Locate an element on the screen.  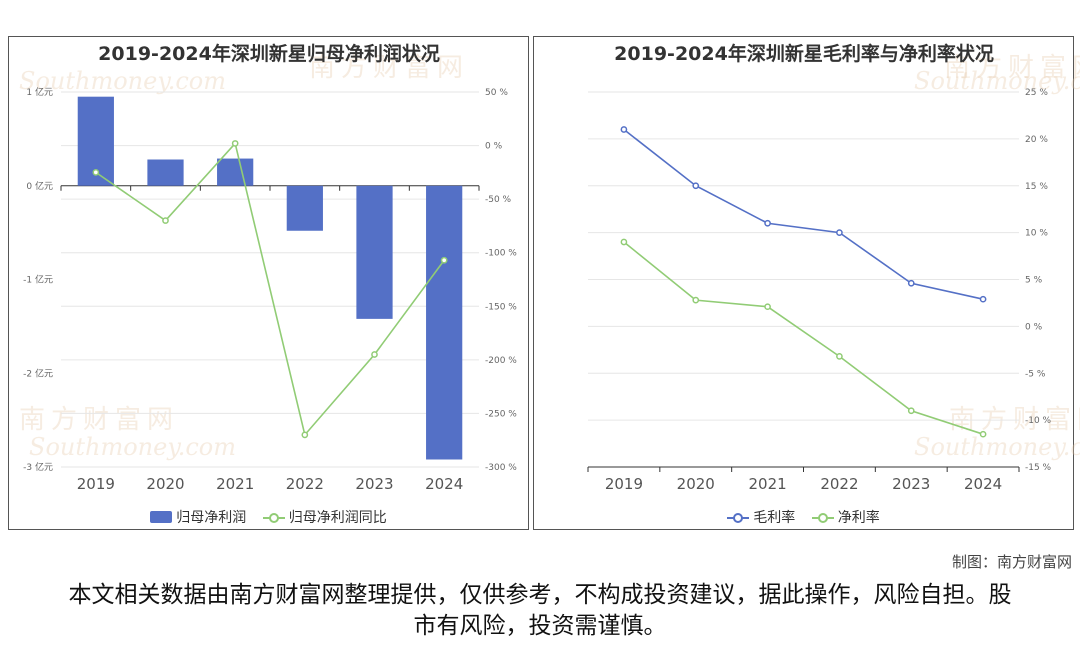
y-left-tick-label: -1 亿元 is located at coordinates (38, 280).